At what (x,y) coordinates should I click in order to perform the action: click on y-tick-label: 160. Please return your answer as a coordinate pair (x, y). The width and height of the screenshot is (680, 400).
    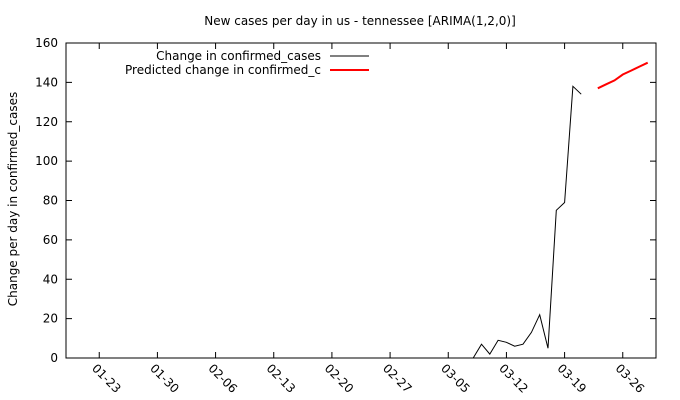
    Looking at the image, I should click on (46, 43).